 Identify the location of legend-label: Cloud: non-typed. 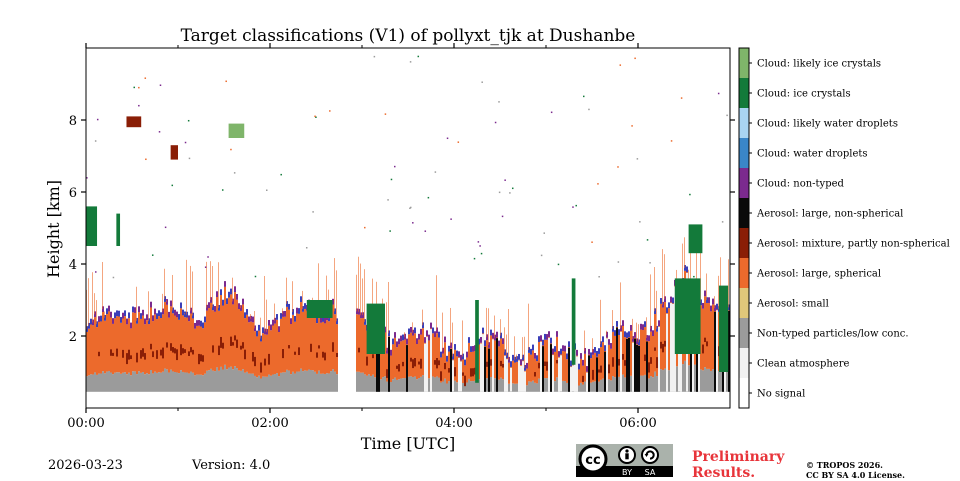
(801, 184).